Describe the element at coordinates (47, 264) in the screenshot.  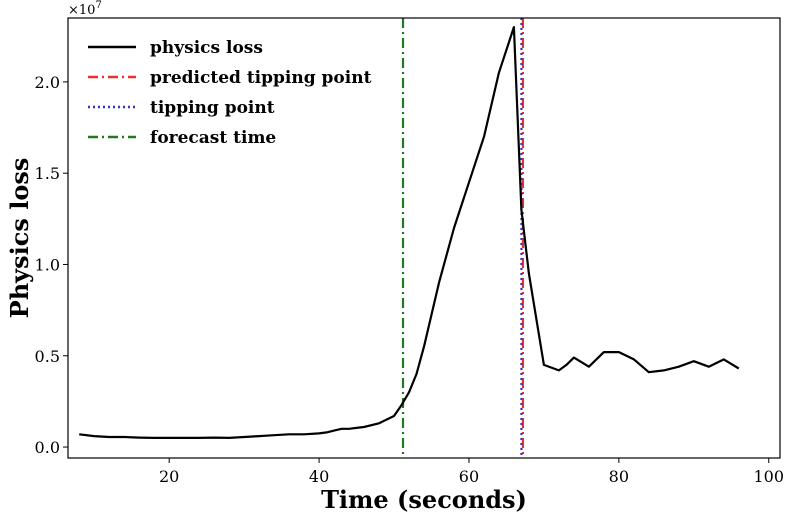
I see `y-tick-label: 1.0` at that location.